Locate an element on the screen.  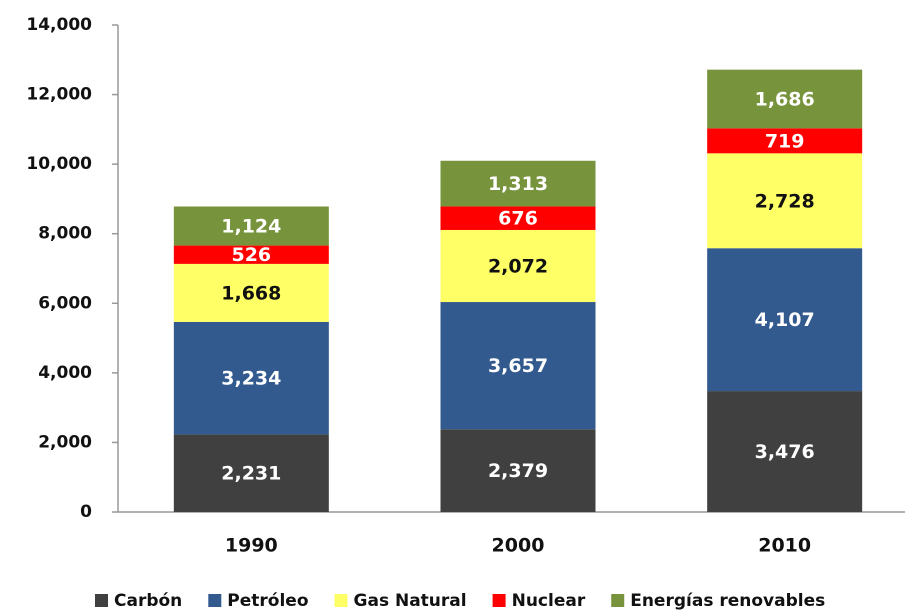
value-label: 1,686 is located at coordinates (785, 99).